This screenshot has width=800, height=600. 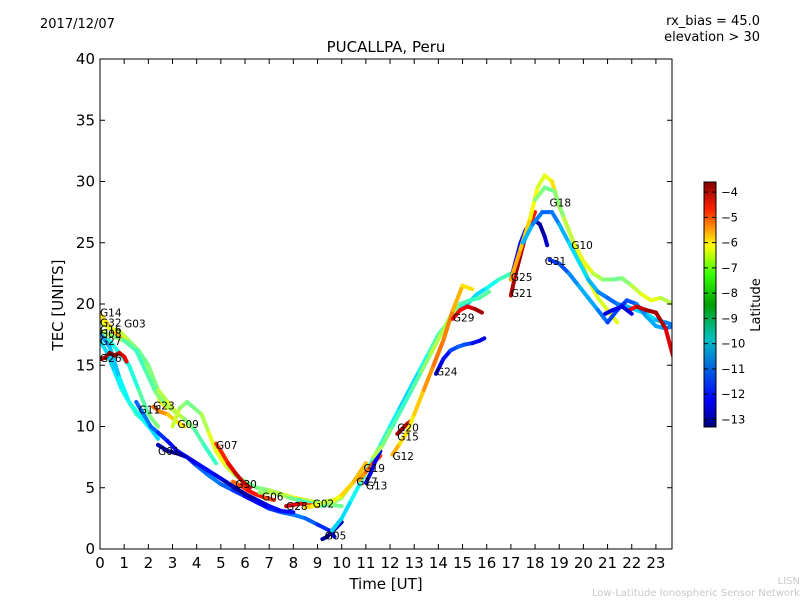 What do you see at coordinates (522, 278) in the screenshot?
I see `satellite-label: G25` at bounding box center [522, 278].